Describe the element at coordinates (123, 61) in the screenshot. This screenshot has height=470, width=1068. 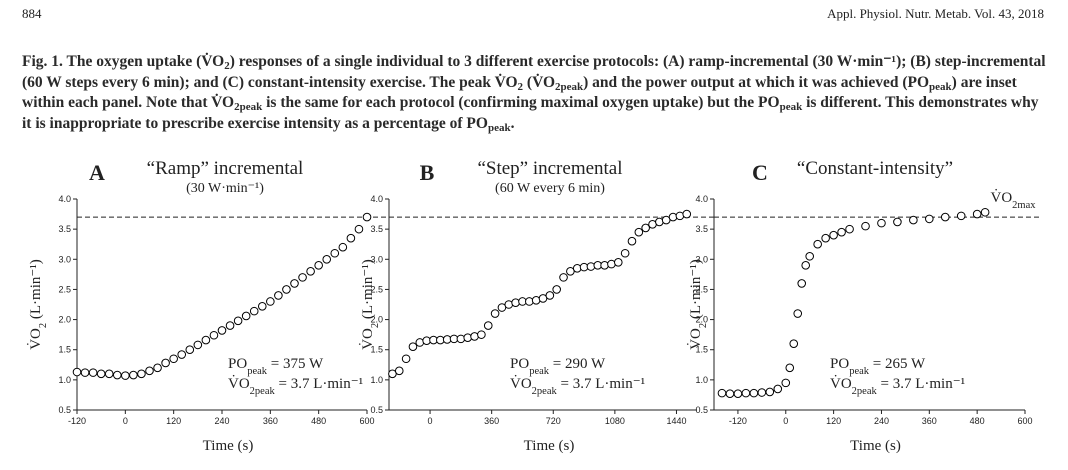
I see `caption-text: Fig. 1. The oxygen uptake (V̇O` at that location.